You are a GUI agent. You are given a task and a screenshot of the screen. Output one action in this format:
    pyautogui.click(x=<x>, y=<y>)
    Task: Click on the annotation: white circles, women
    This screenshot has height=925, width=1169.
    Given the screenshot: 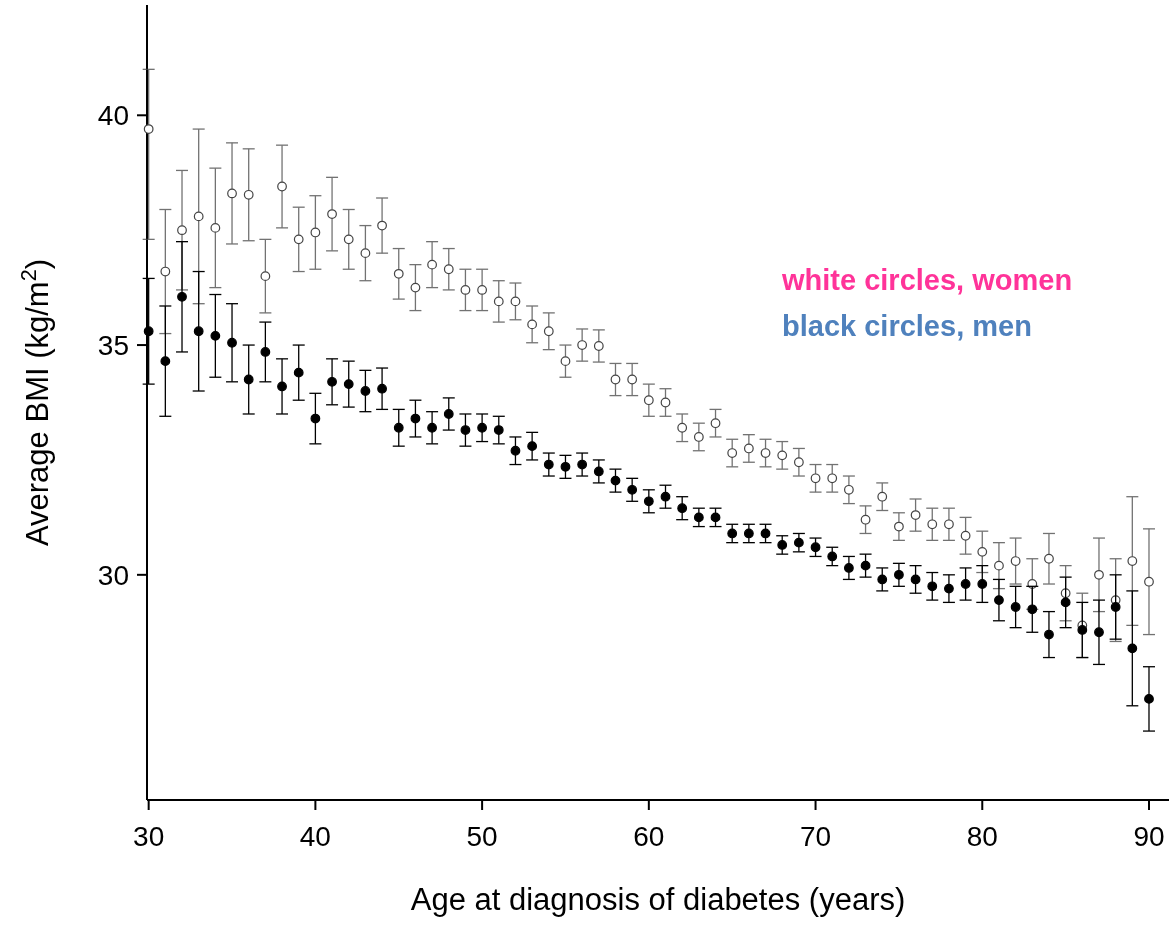 What is the action you would take?
    pyautogui.click(x=927, y=280)
    